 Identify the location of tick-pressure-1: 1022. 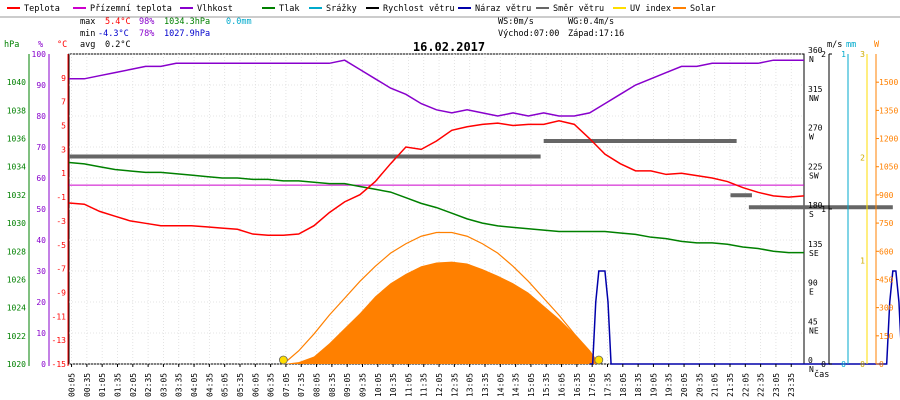
(16, 336).